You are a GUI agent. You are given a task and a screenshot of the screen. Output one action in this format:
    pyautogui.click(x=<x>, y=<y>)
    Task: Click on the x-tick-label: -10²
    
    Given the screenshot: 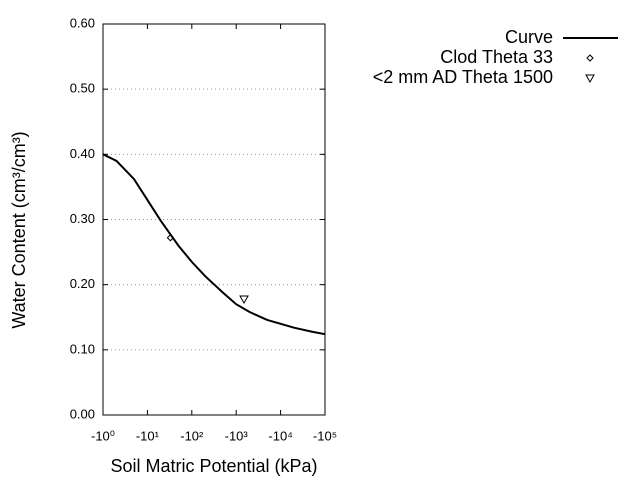 What is the action you would take?
    pyautogui.click(x=192, y=435)
    